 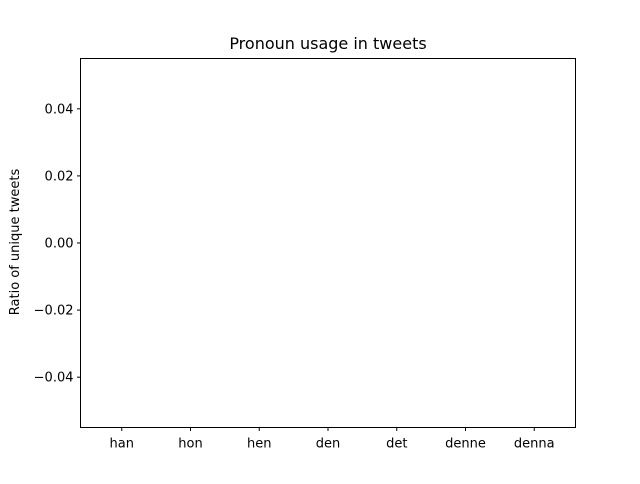 What do you see at coordinates (54, 378) in the screenshot?
I see `y-tick-label: −0.04` at bounding box center [54, 378].